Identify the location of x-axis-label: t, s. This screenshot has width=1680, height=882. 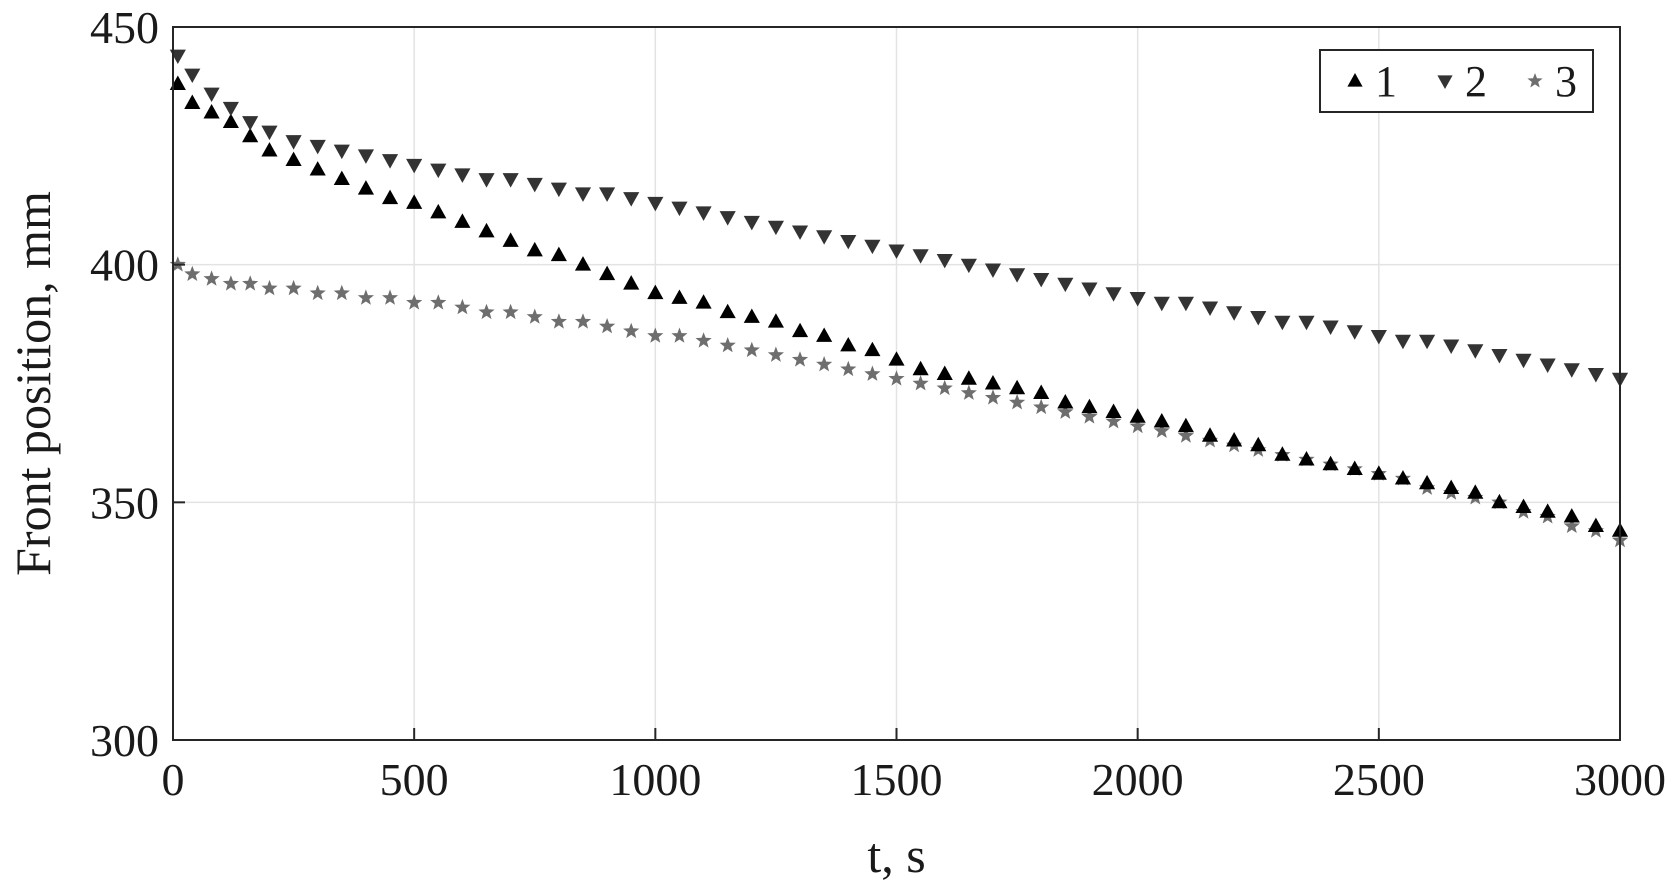
(896, 854).